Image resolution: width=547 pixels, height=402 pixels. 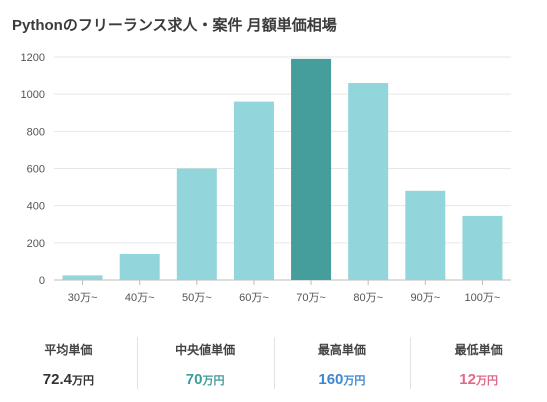 I want to click on stat-average-value: 72.4万円, so click(x=68, y=380).